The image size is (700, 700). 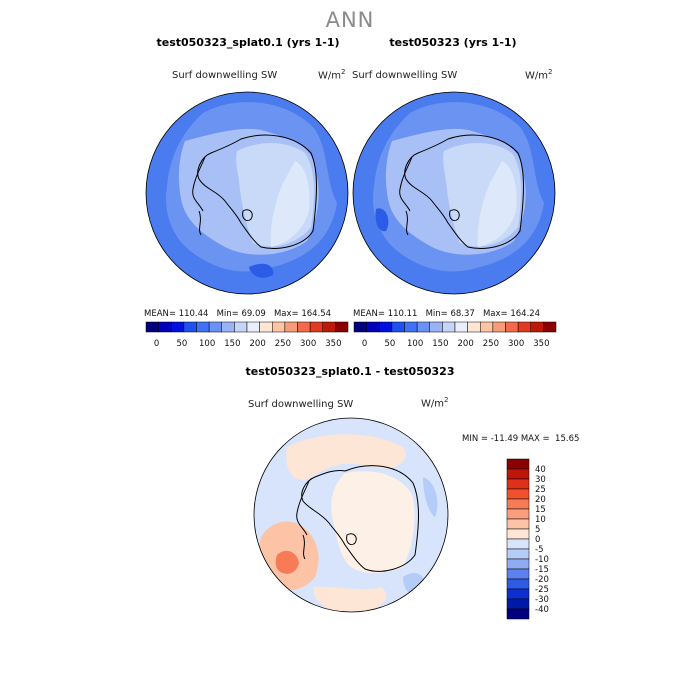 I want to click on panel-2-map, so click(x=454, y=193).